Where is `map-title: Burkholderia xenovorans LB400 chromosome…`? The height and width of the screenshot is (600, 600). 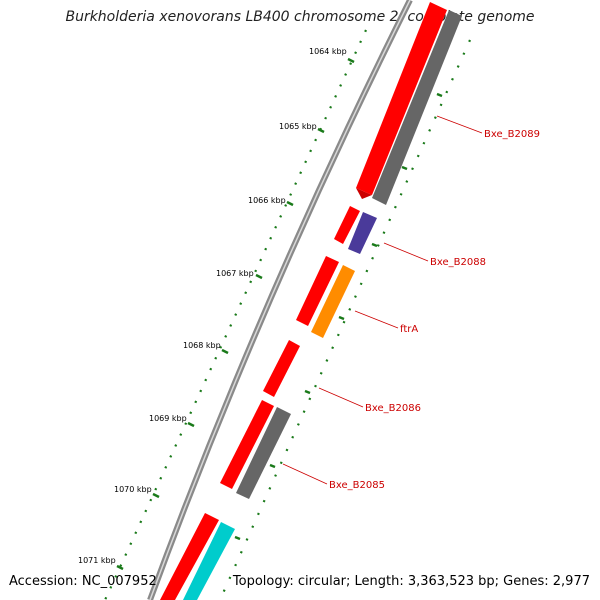
map-title: Burkholderia xenovorans LB400 chromosome… is located at coordinates (300, 17).